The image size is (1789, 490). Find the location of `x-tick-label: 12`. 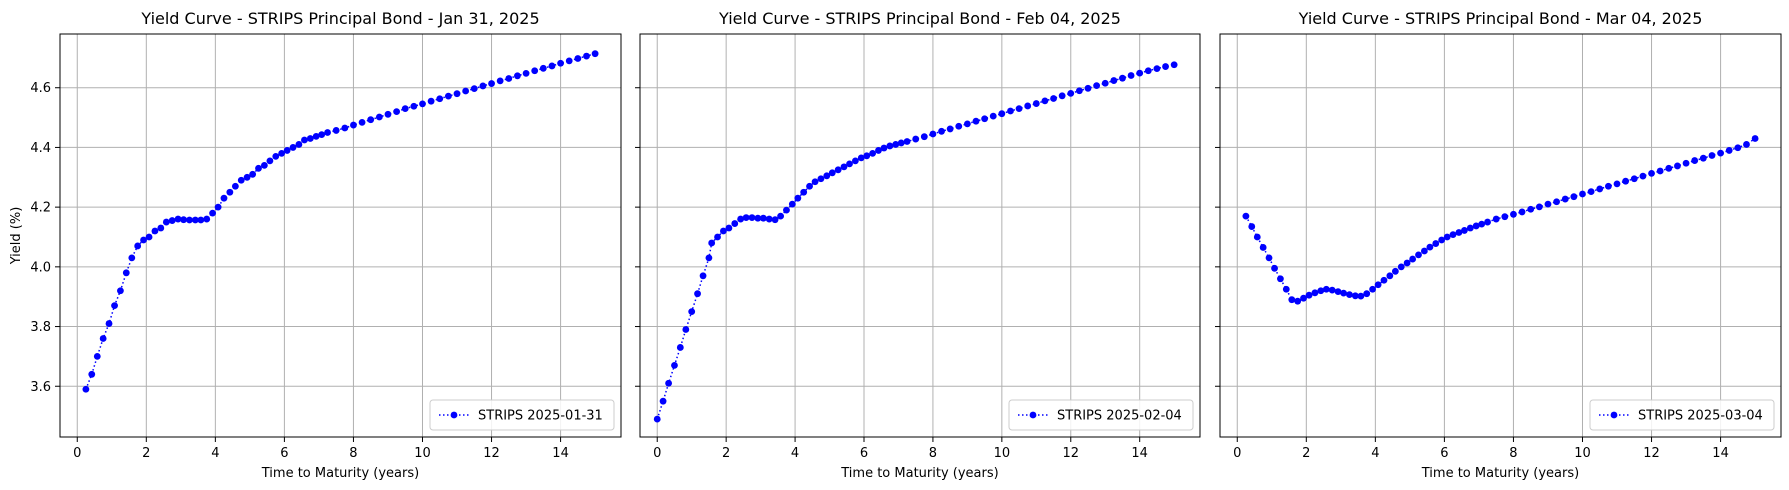

x-tick-label: 12 is located at coordinates (1070, 453).